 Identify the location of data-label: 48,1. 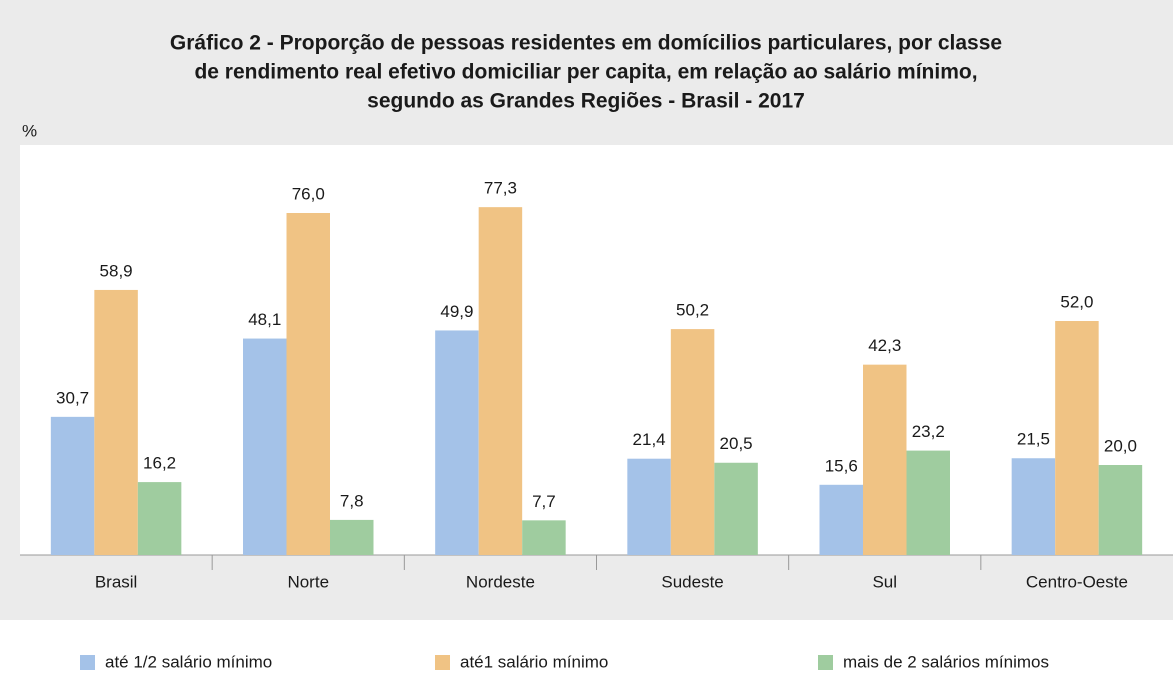
(264, 319).